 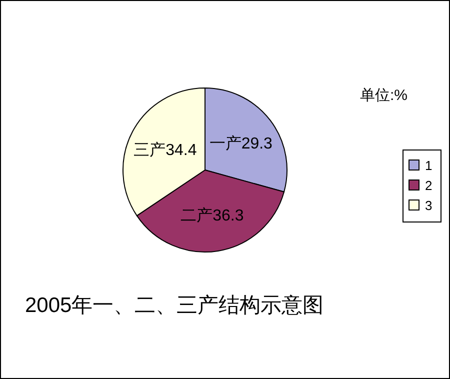 What do you see at coordinates (165, 149) in the screenshot?
I see `data-label: 三产34.4` at bounding box center [165, 149].